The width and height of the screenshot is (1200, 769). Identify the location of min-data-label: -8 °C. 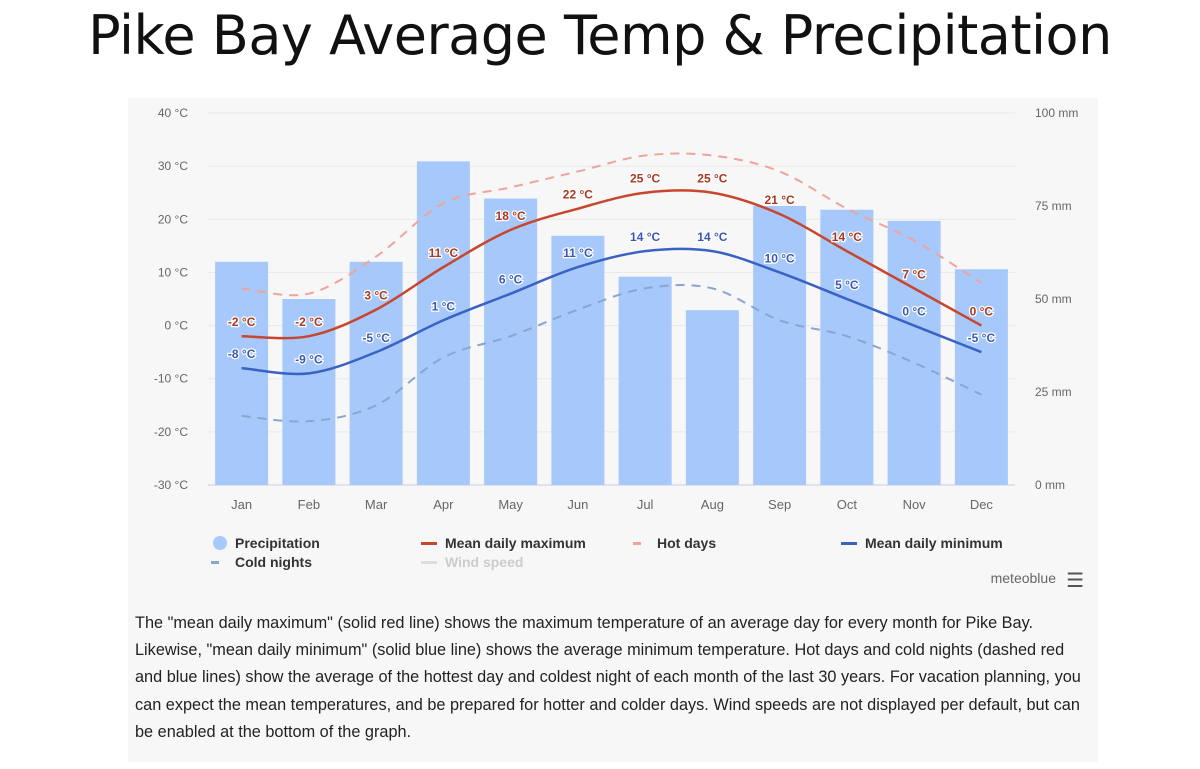
(242, 354).